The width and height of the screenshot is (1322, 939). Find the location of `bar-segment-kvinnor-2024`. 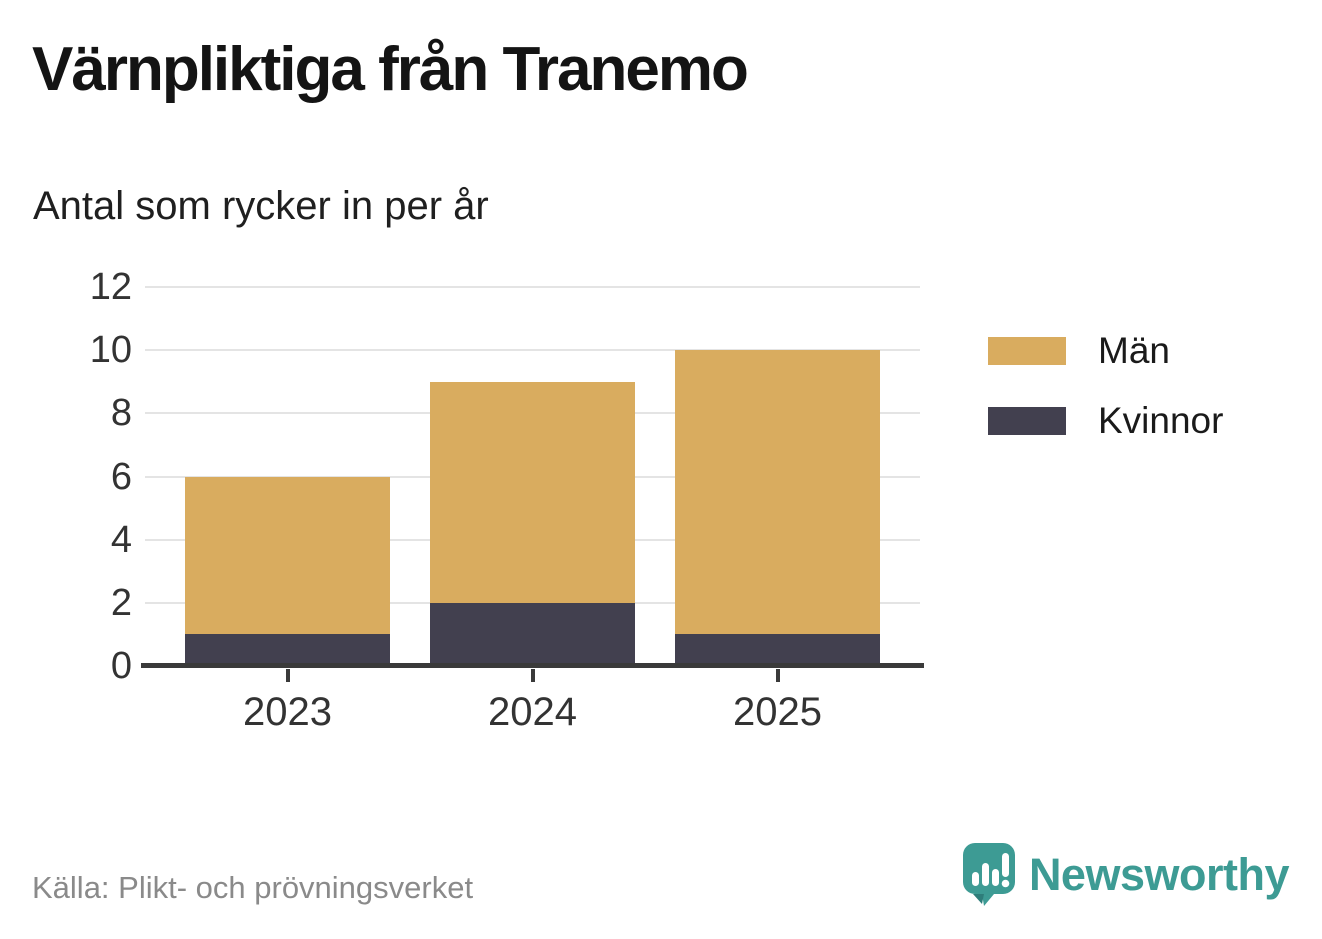

bar-segment-kvinnor-2024 is located at coordinates (532, 634).